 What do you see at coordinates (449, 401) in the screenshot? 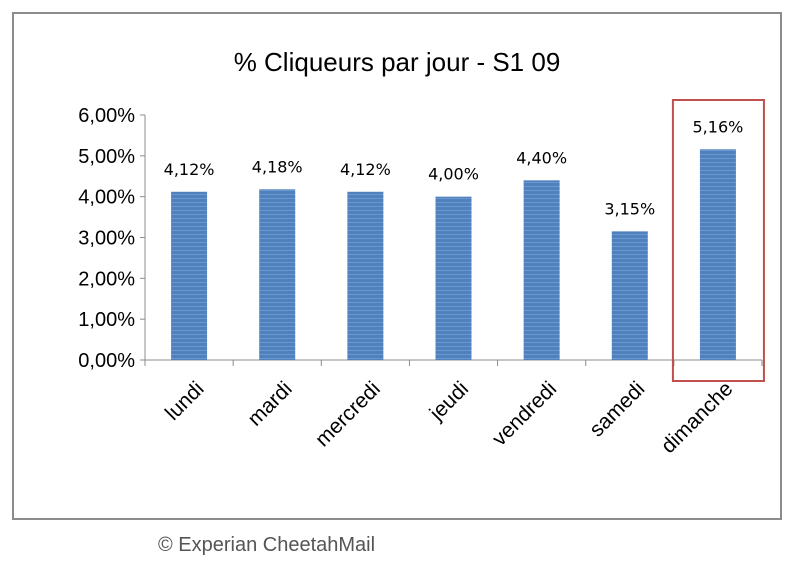
I see `x-tick-label: jeudi` at bounding box center [449, 401].